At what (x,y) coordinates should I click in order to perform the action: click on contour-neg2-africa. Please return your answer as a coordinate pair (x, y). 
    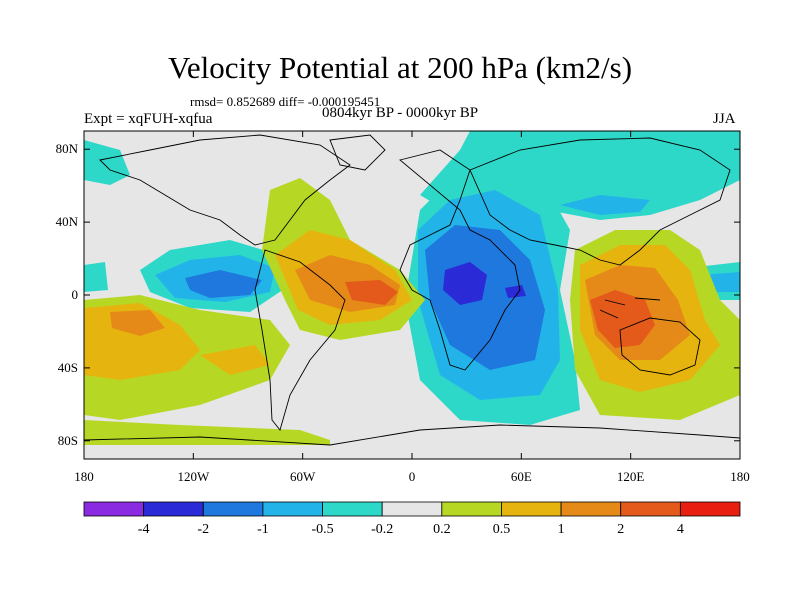
    Looking at the image, I should click on (465, 283).